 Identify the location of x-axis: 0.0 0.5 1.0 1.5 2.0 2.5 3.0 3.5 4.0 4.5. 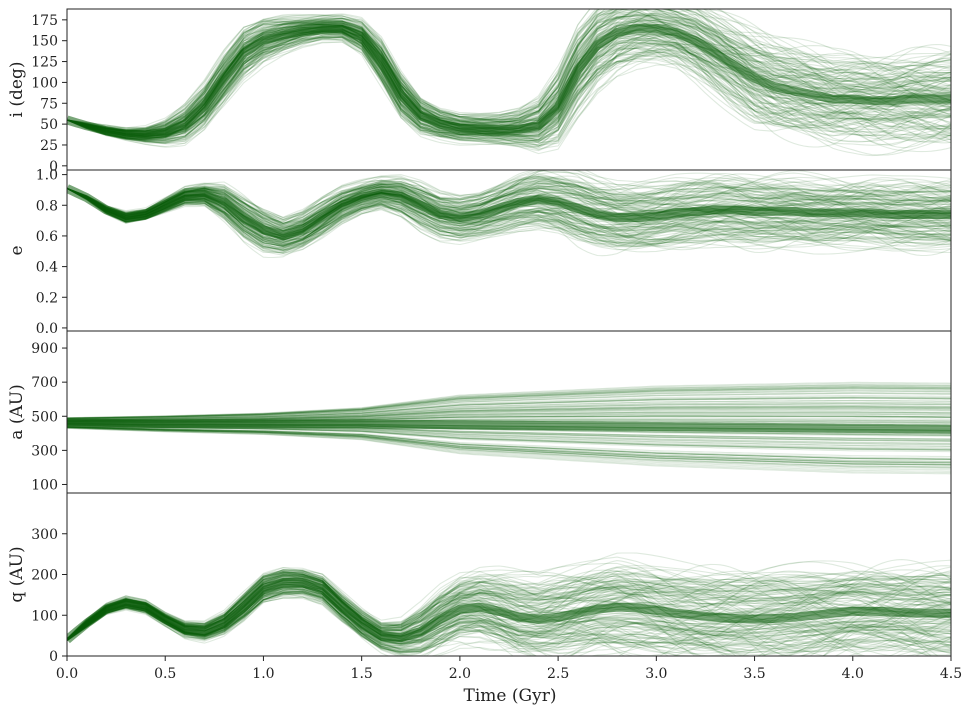
(509, 669).